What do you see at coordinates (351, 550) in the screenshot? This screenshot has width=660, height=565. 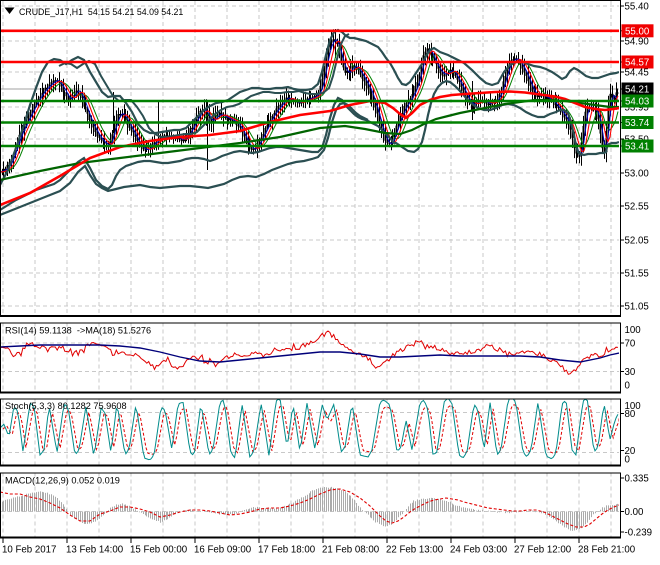 I see `svg-text: 21 Feb 08:00` at bounding box center [351, 550].